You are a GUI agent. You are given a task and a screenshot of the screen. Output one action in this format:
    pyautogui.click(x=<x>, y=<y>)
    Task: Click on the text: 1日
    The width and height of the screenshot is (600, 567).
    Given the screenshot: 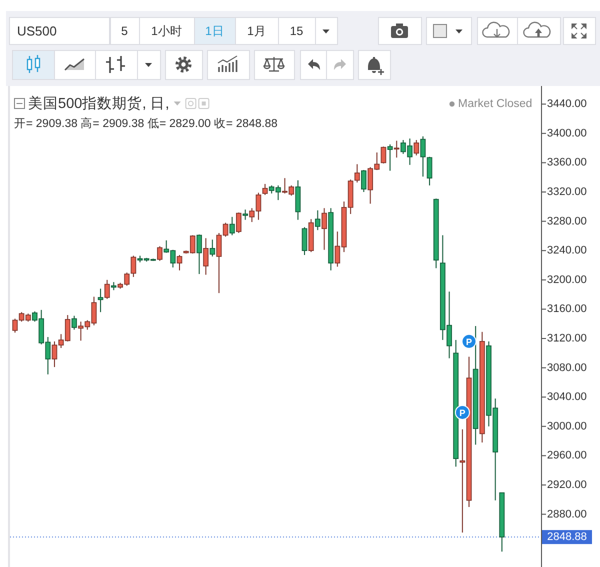 What is the action you would take?
    pyautogui.click(x=214, y=31)
    